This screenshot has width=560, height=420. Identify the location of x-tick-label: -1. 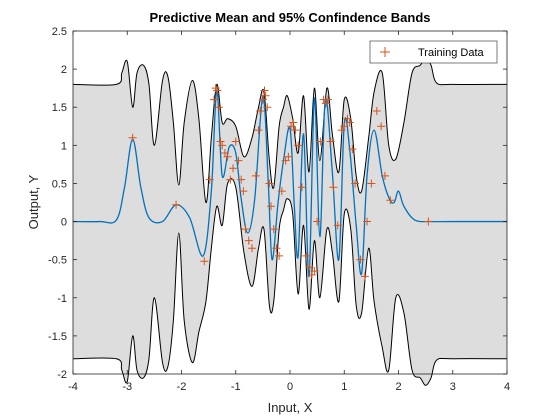
(236, 387).